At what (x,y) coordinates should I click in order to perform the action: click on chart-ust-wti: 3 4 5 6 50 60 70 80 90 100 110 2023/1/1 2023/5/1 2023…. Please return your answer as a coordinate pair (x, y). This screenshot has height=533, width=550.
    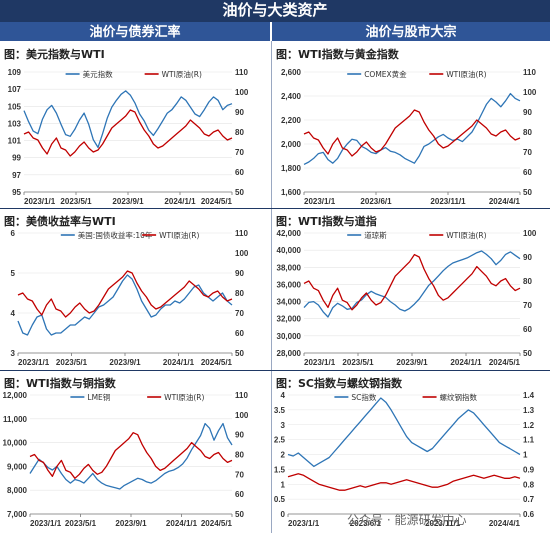
    Looking at the image, I should click on (130, 298).